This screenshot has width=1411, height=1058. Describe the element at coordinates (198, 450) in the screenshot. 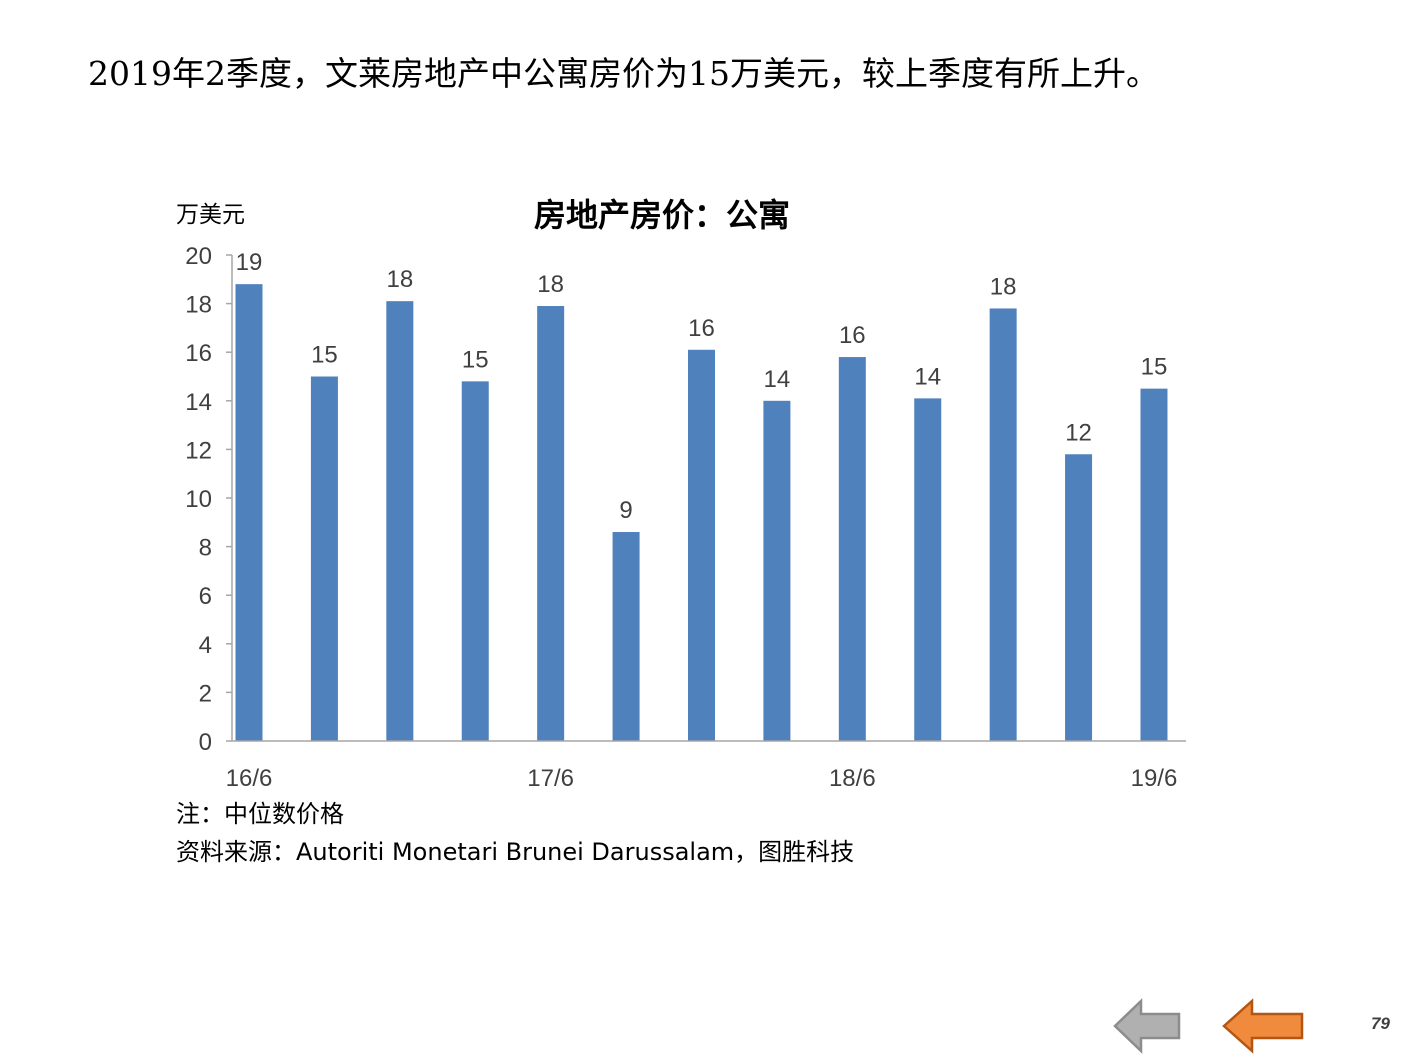

I see `y-tick-label: 12` at that location.